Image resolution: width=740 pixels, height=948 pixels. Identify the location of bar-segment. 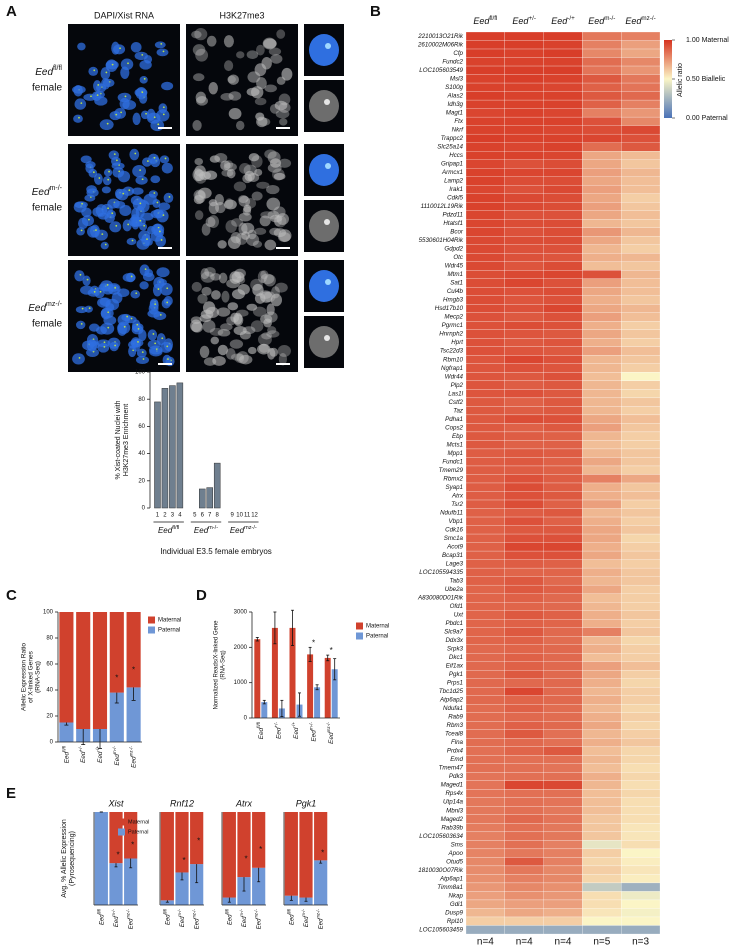
(116, 884).